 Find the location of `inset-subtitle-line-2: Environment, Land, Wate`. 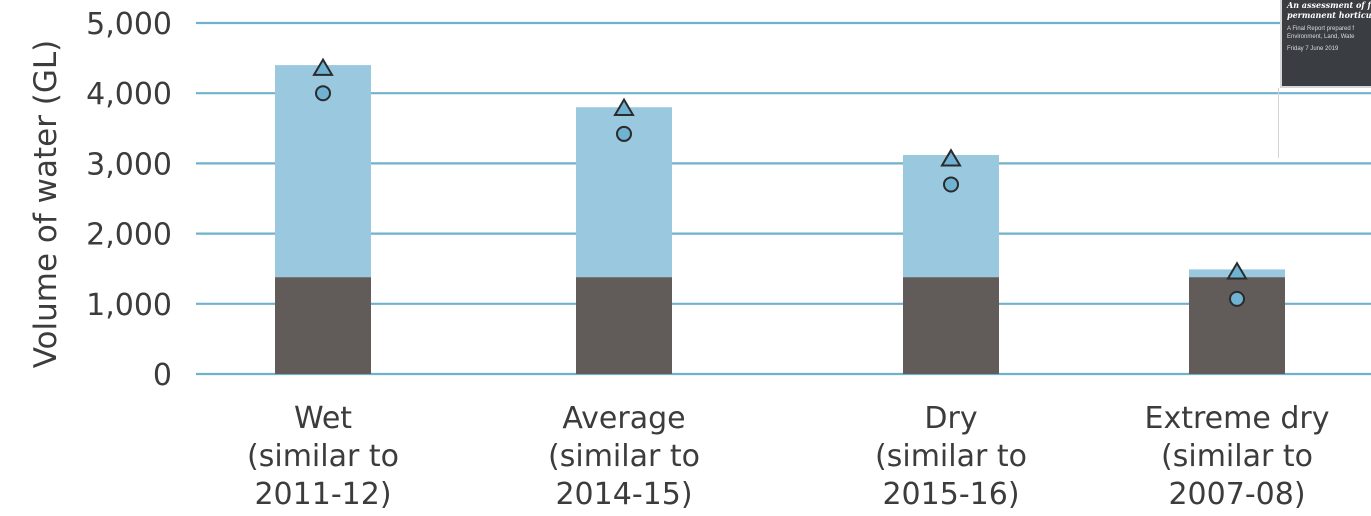

inset-subtitle-line-2: Environment, Land, Wate is located at coordinates (1321, 37).